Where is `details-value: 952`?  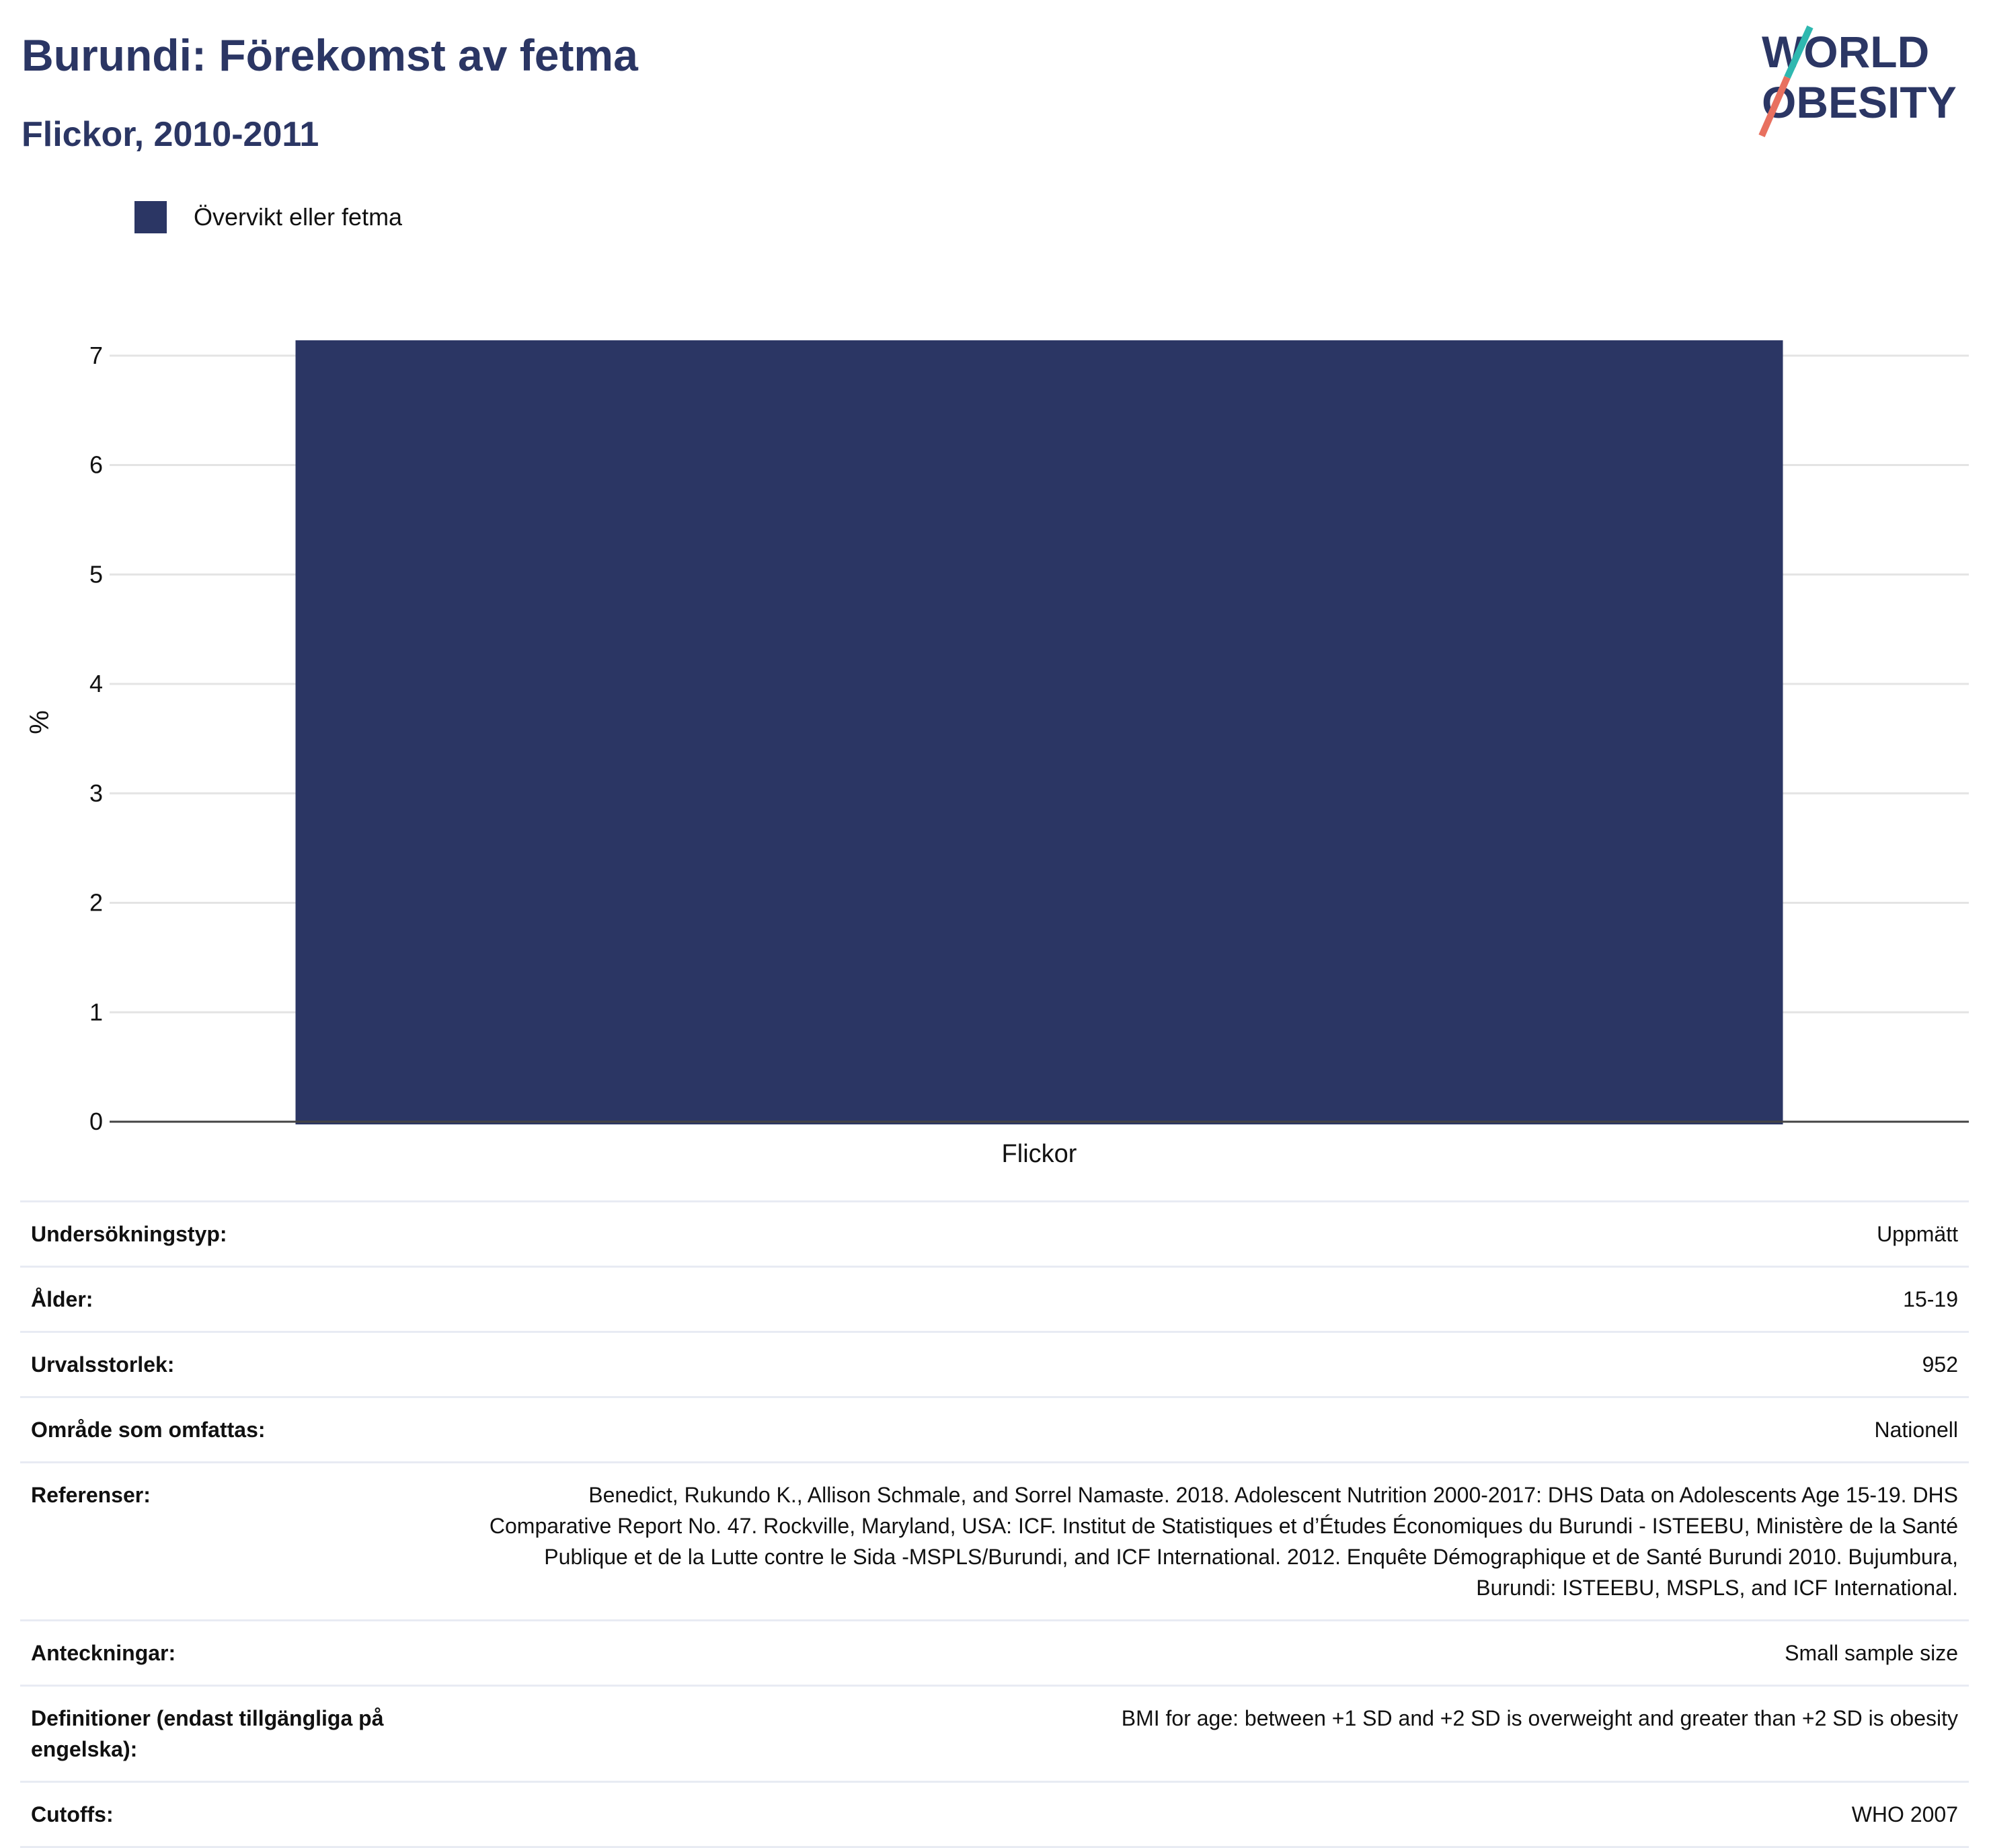
details-value: 952 is located at coordinates (1214, 1364).